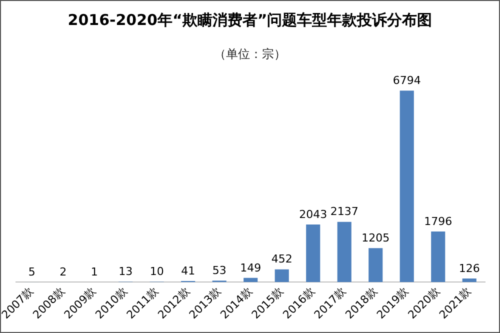 The image size is (500, 333). What do you see at coordinates (313, 214) in the screenshot?
I see `data-label: 2043` at bounding box center [313, 214].